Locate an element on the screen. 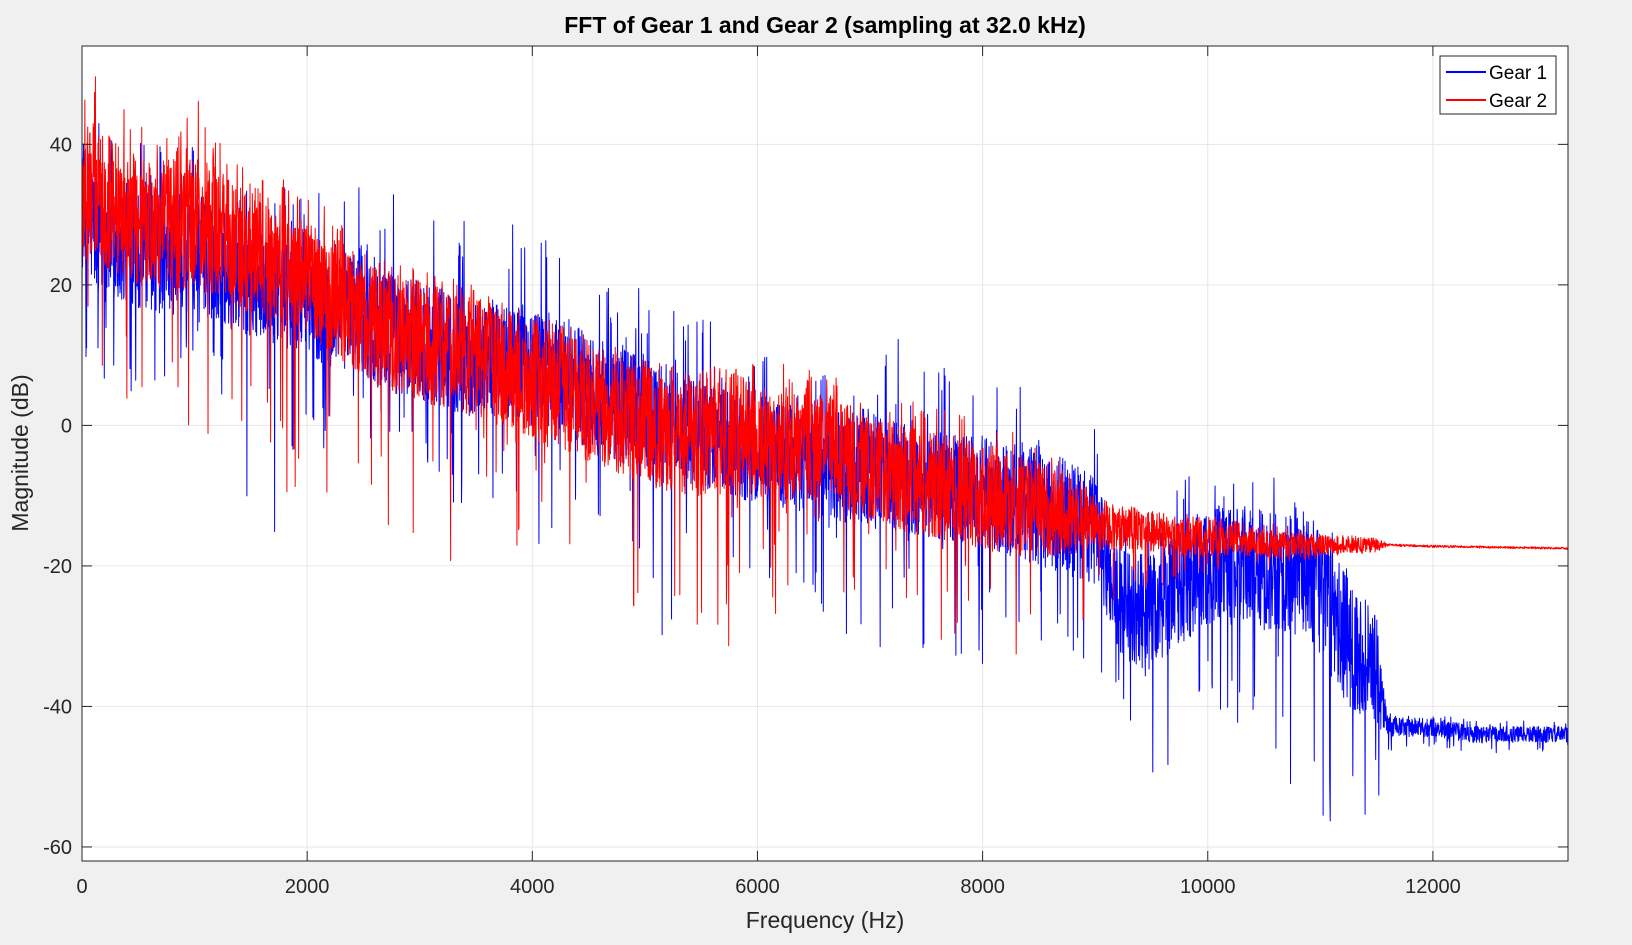  y-axis-label: Magnitude (dB) is located at coordinates (20, 452).